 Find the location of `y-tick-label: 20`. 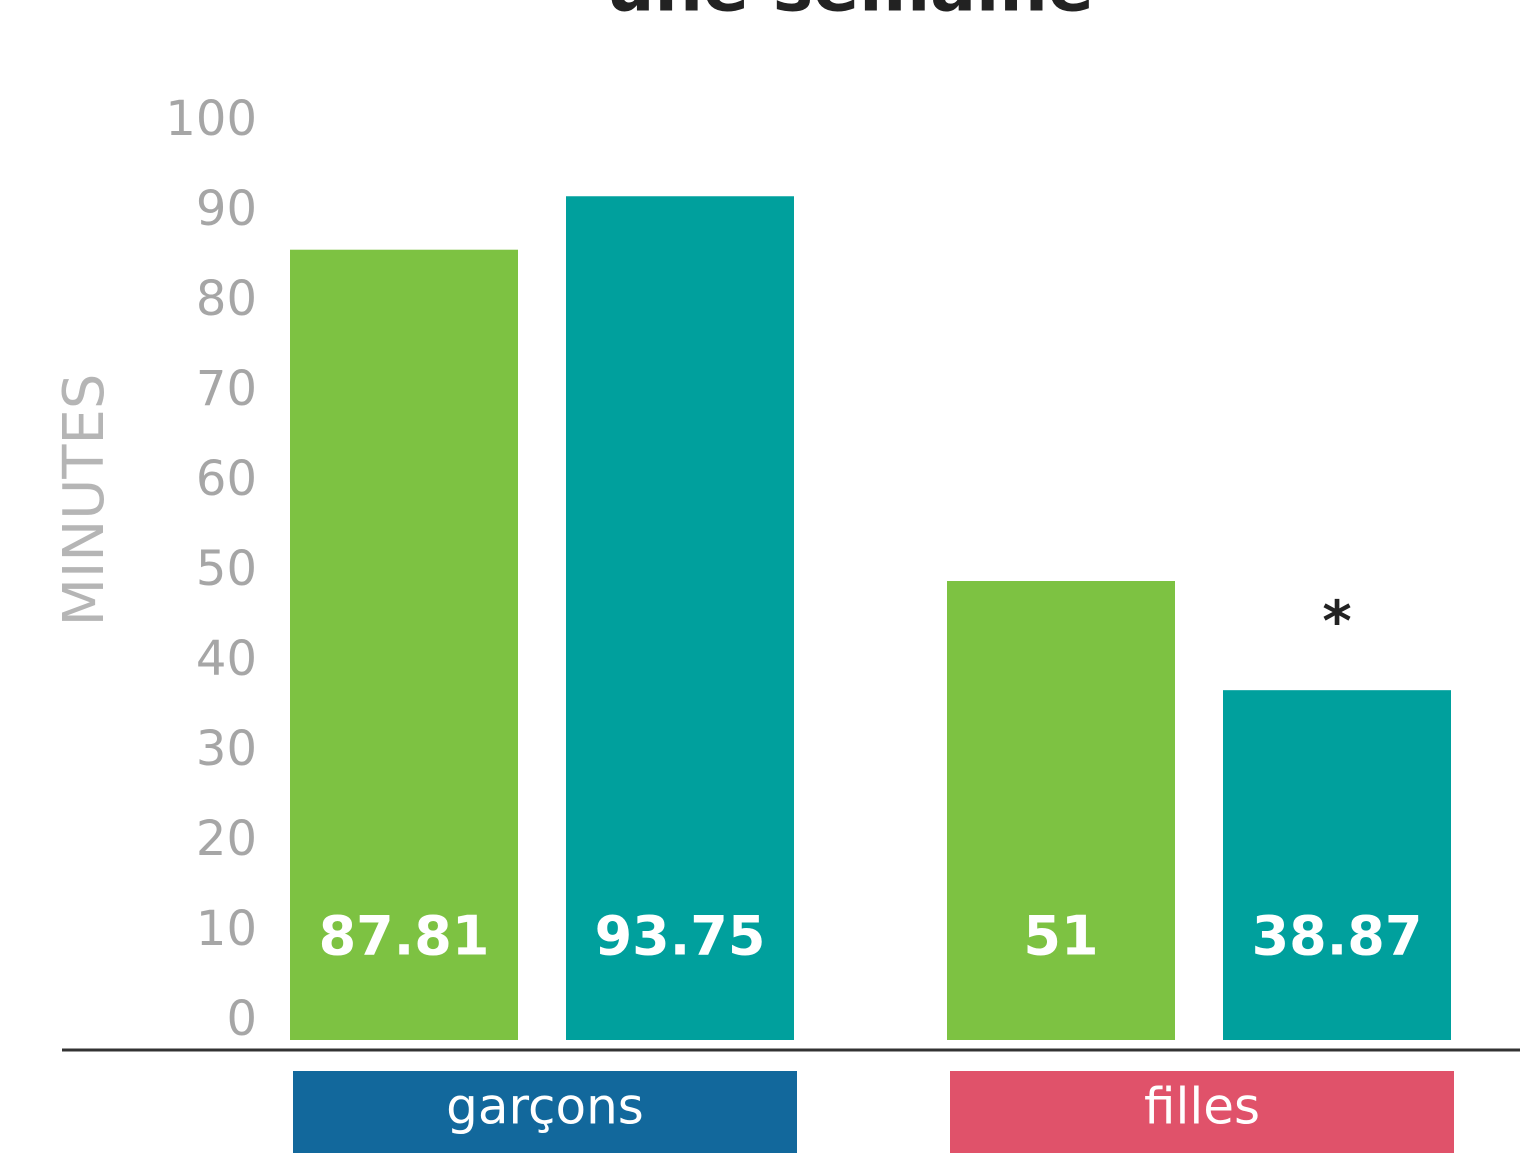

y-tick-label: 20 is located at coordinates (226, 839).